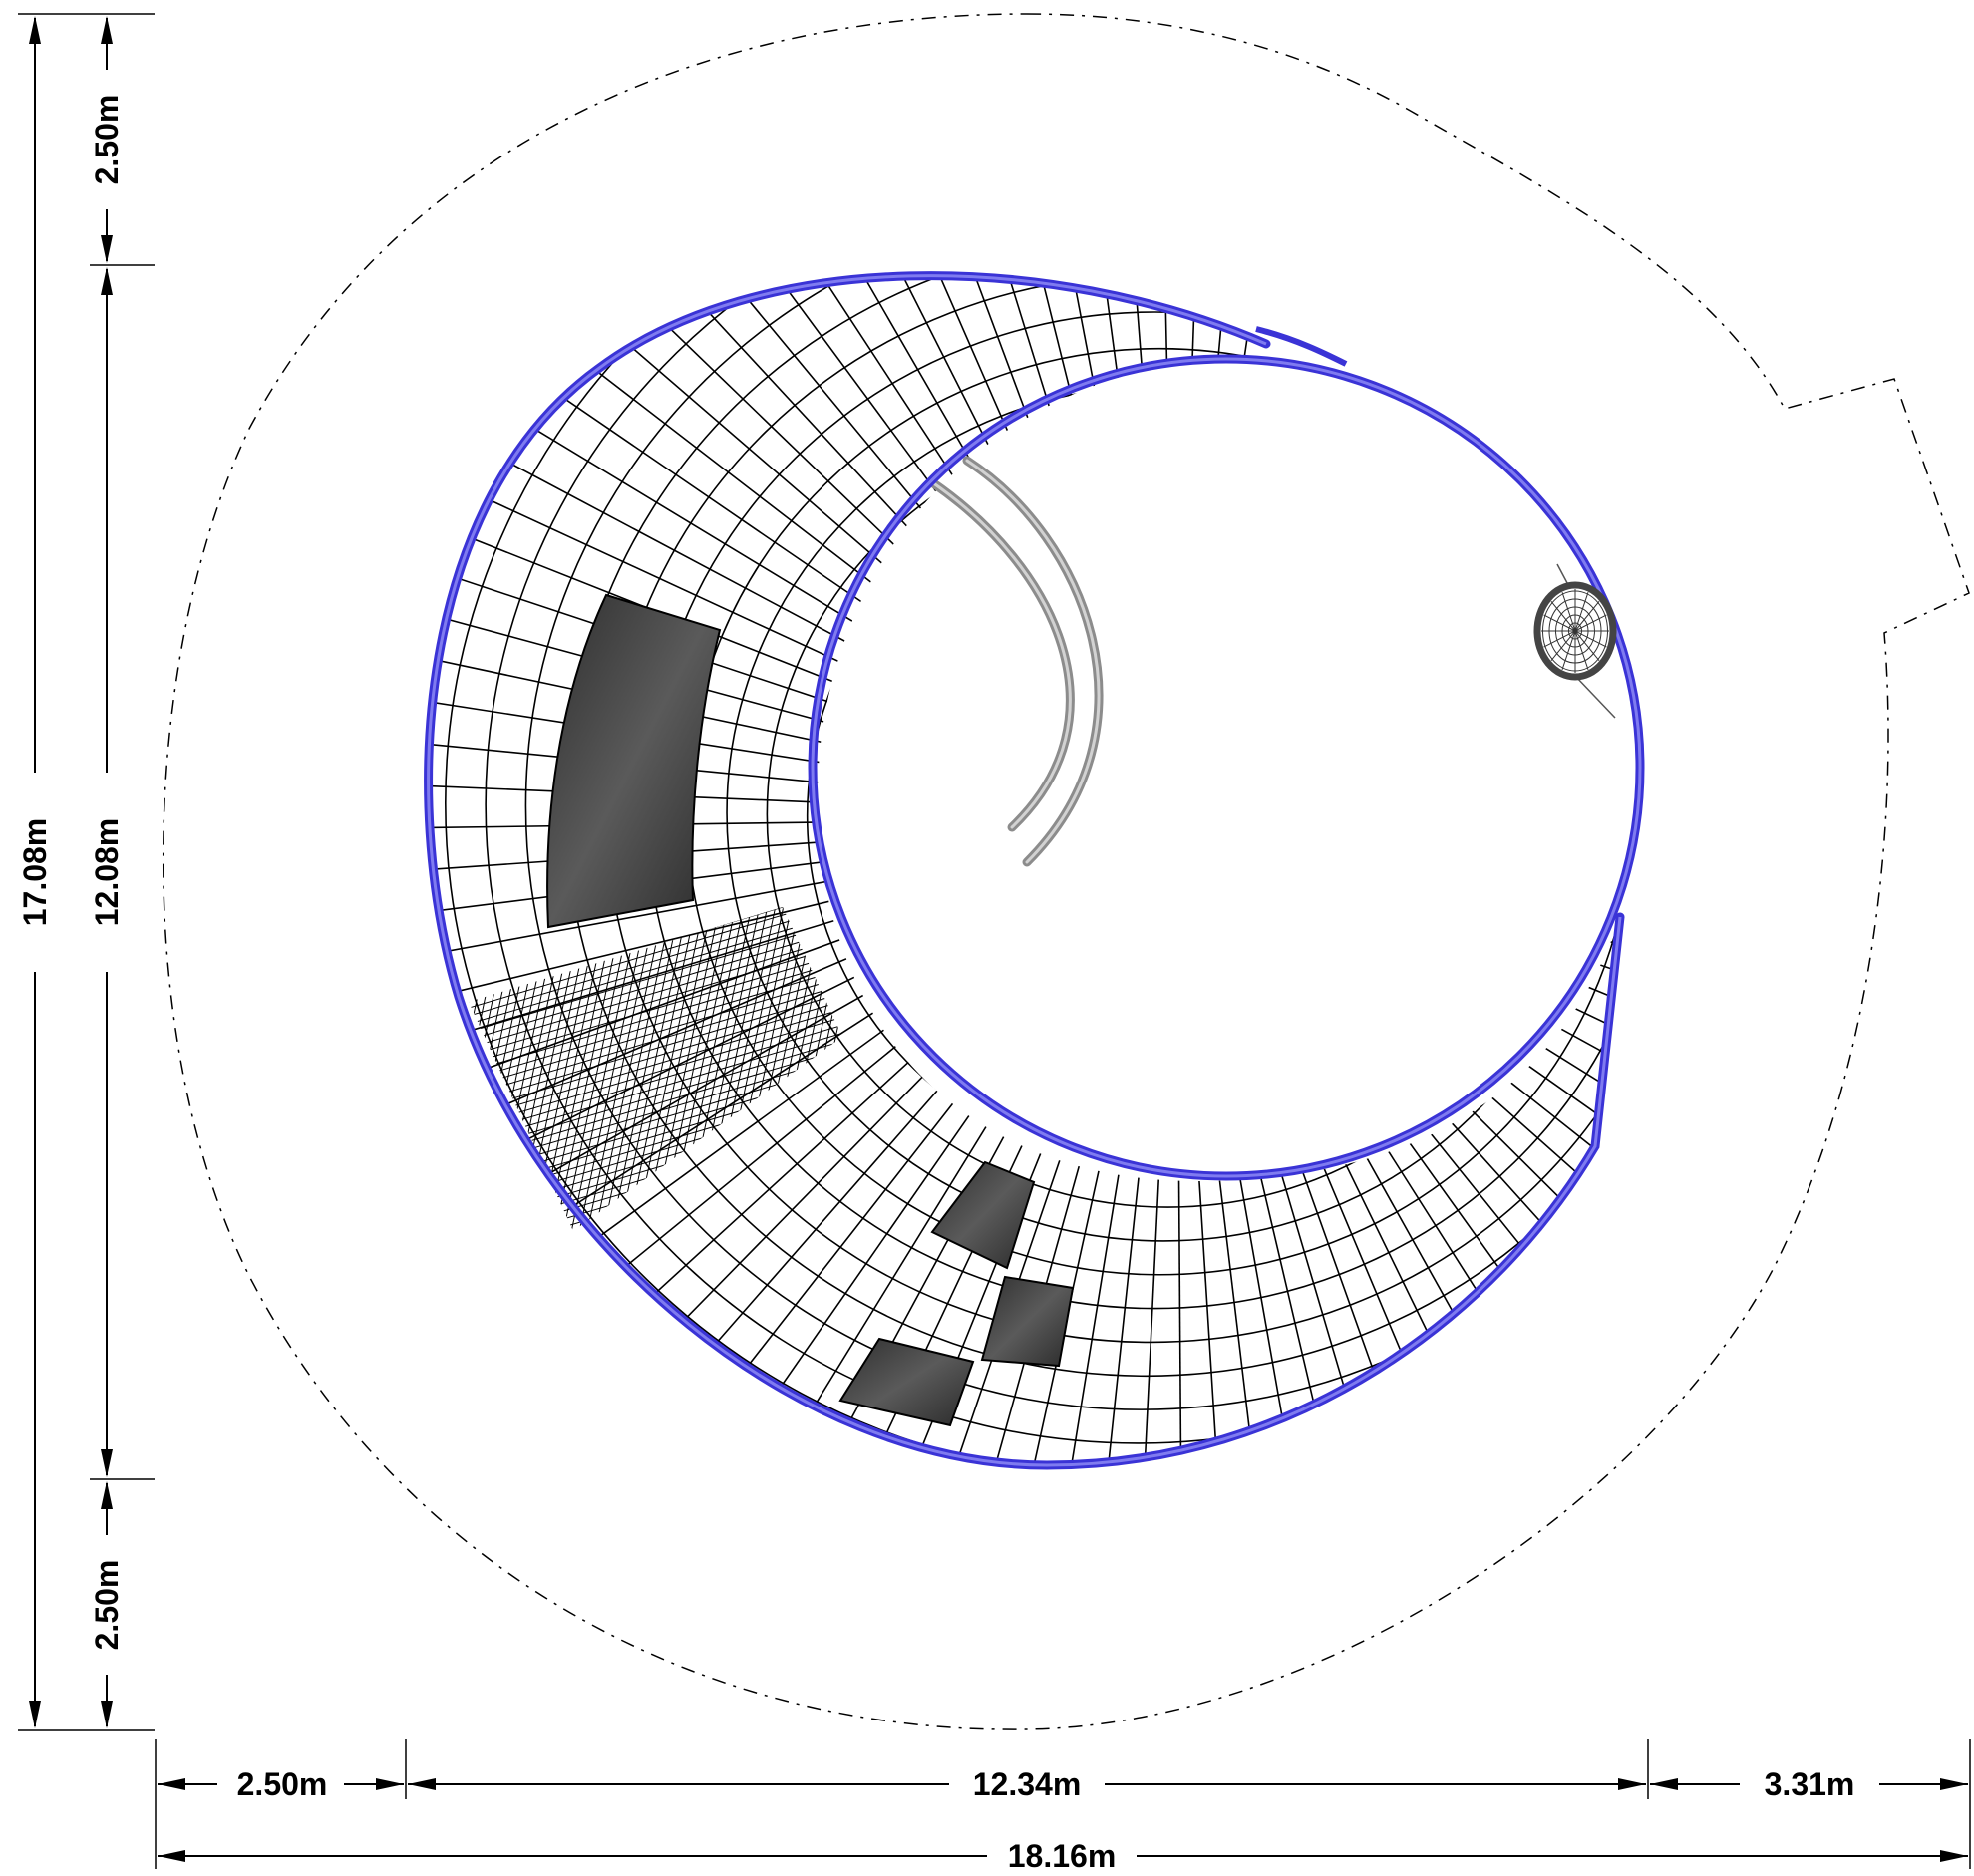 The height and width of the screenshot is (1876, 1974). Describe the element at coordinates (634, 761) in the screenshot. I see `climbing-panel-large` at that location.